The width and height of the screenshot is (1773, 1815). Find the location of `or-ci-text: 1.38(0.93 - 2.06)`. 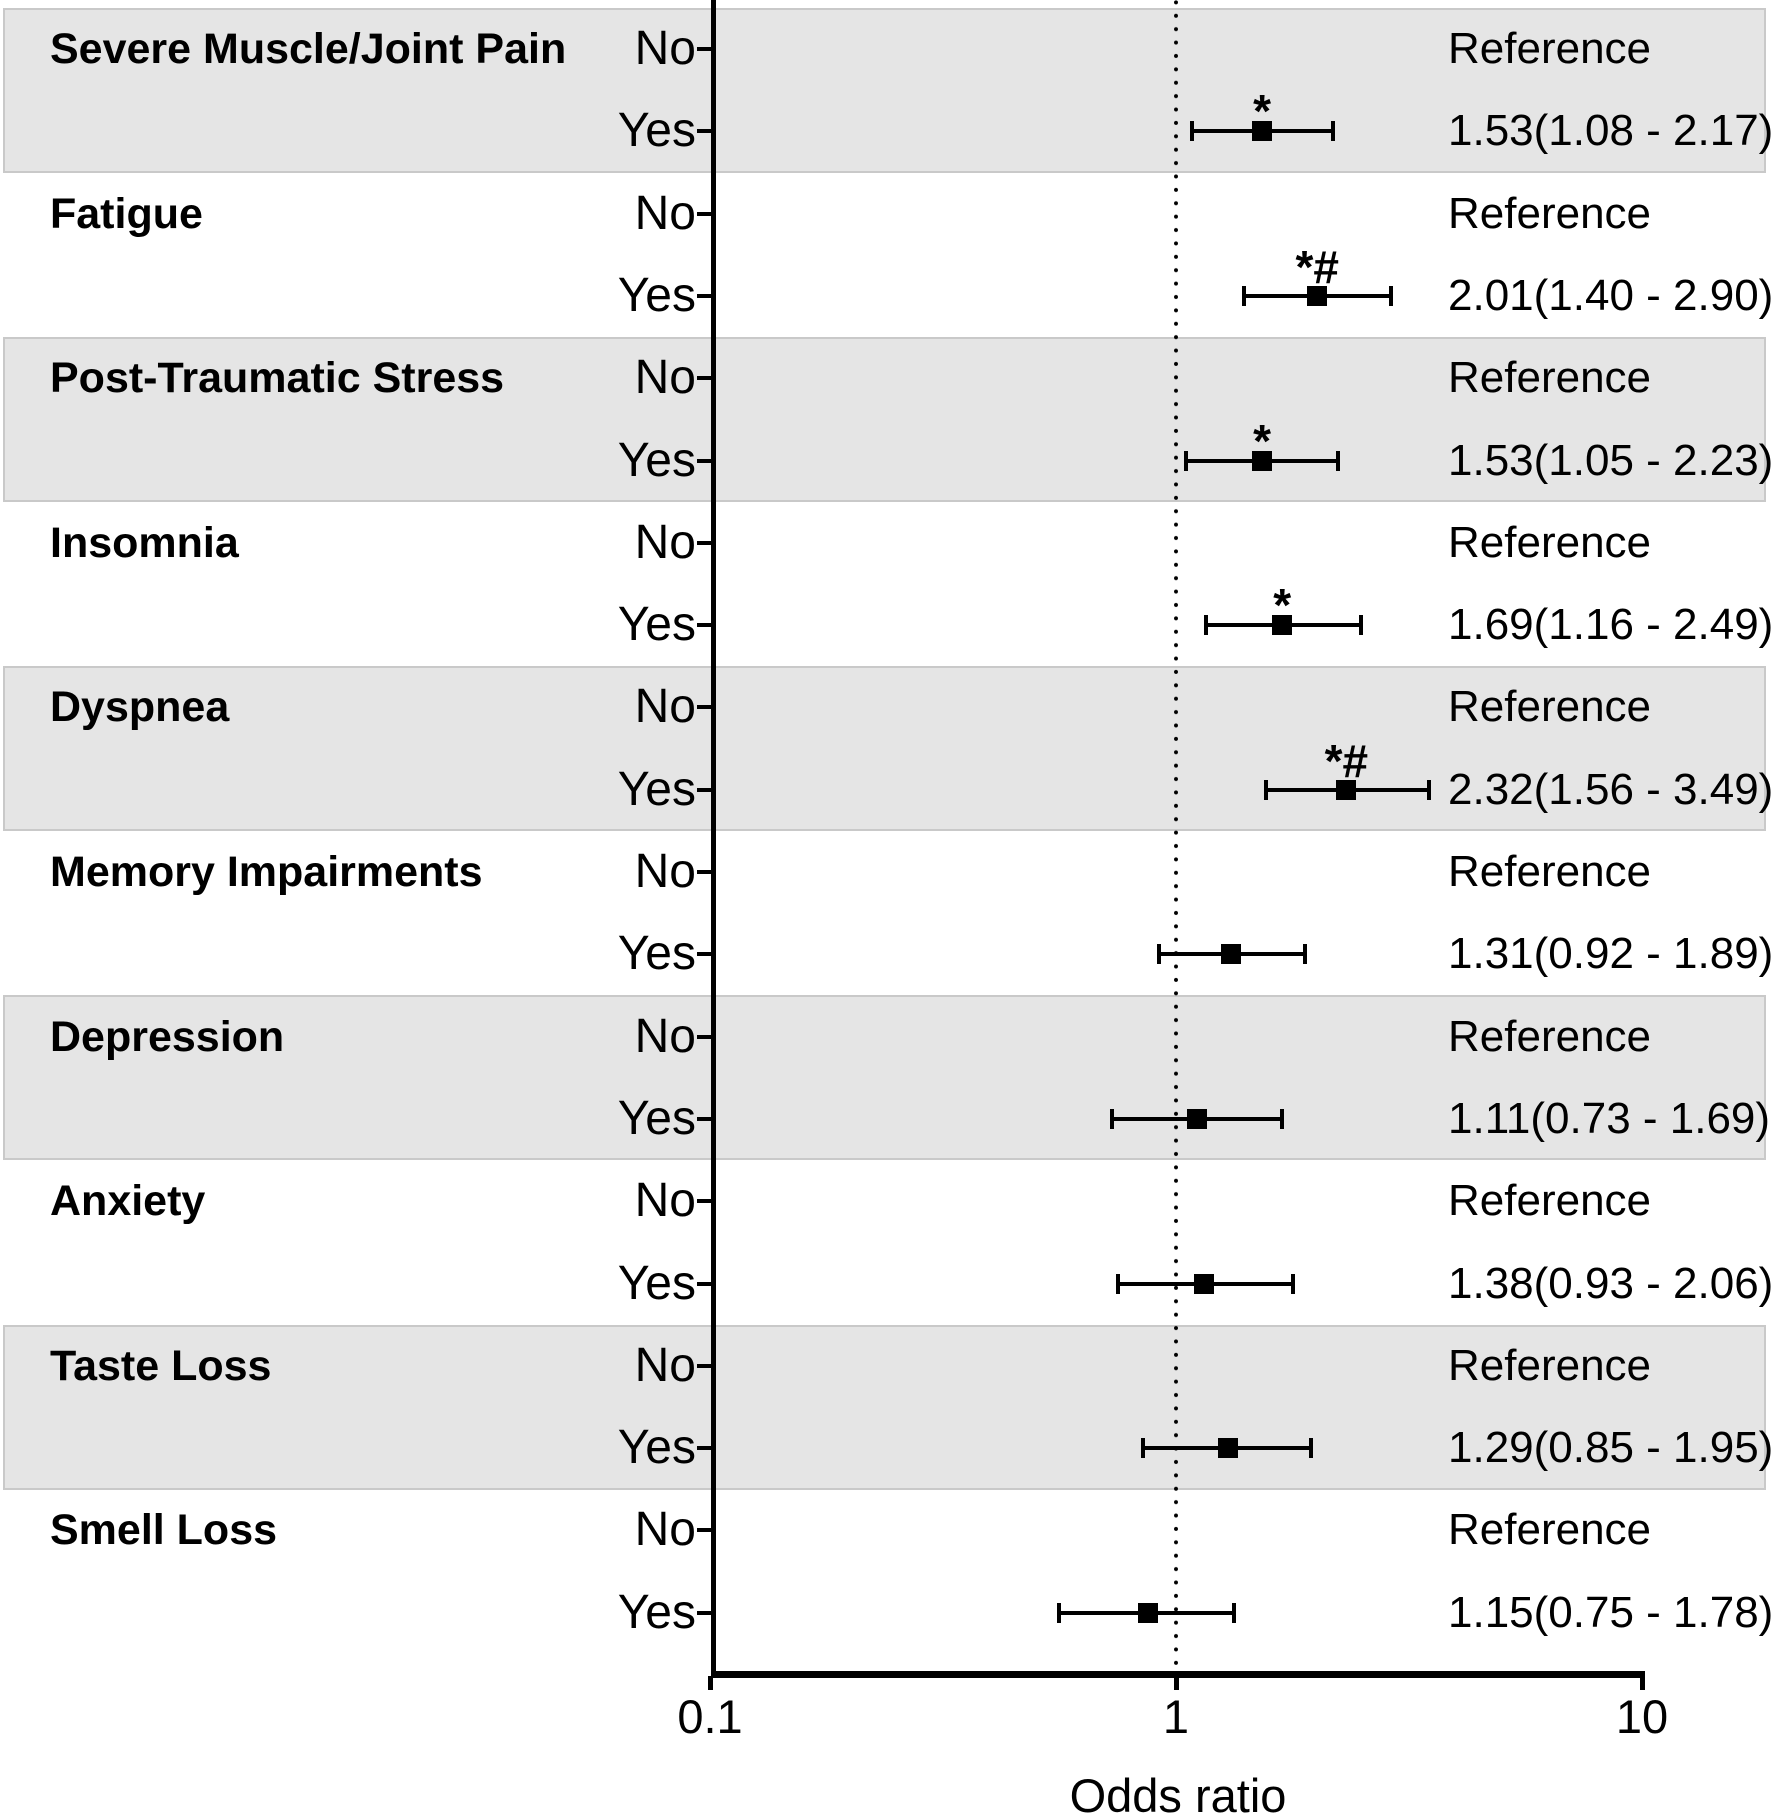

or-ci-text: 1.38(0.93 - 2.06) is located at coordinates (1610, 1283).